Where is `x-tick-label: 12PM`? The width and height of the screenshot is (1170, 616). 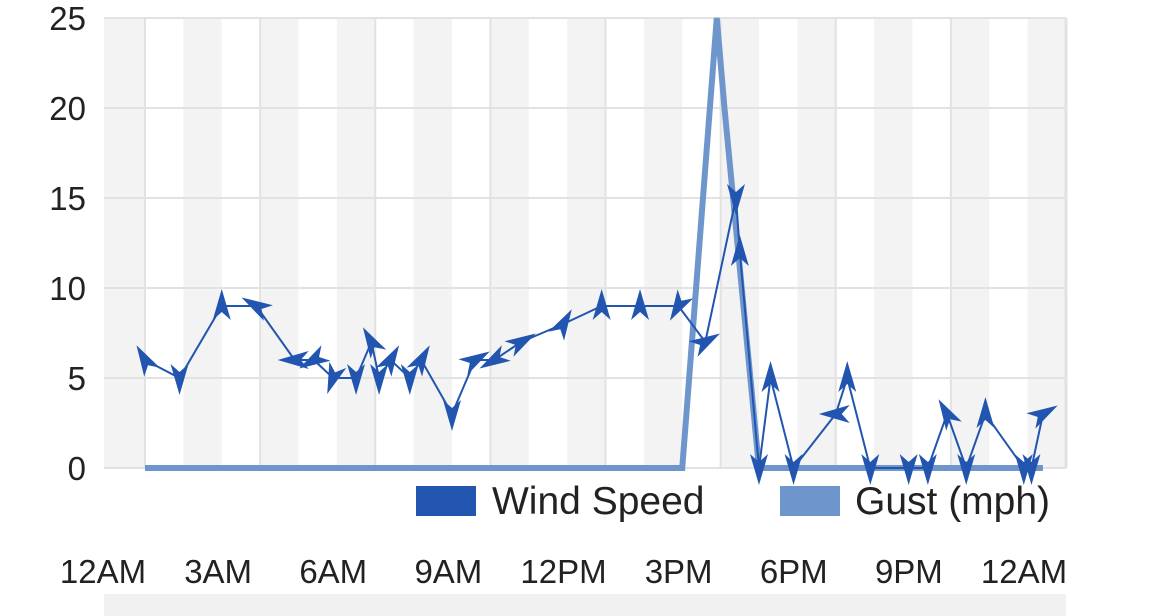
x-tick-label: 12PM is located at coordinates (563, 571).